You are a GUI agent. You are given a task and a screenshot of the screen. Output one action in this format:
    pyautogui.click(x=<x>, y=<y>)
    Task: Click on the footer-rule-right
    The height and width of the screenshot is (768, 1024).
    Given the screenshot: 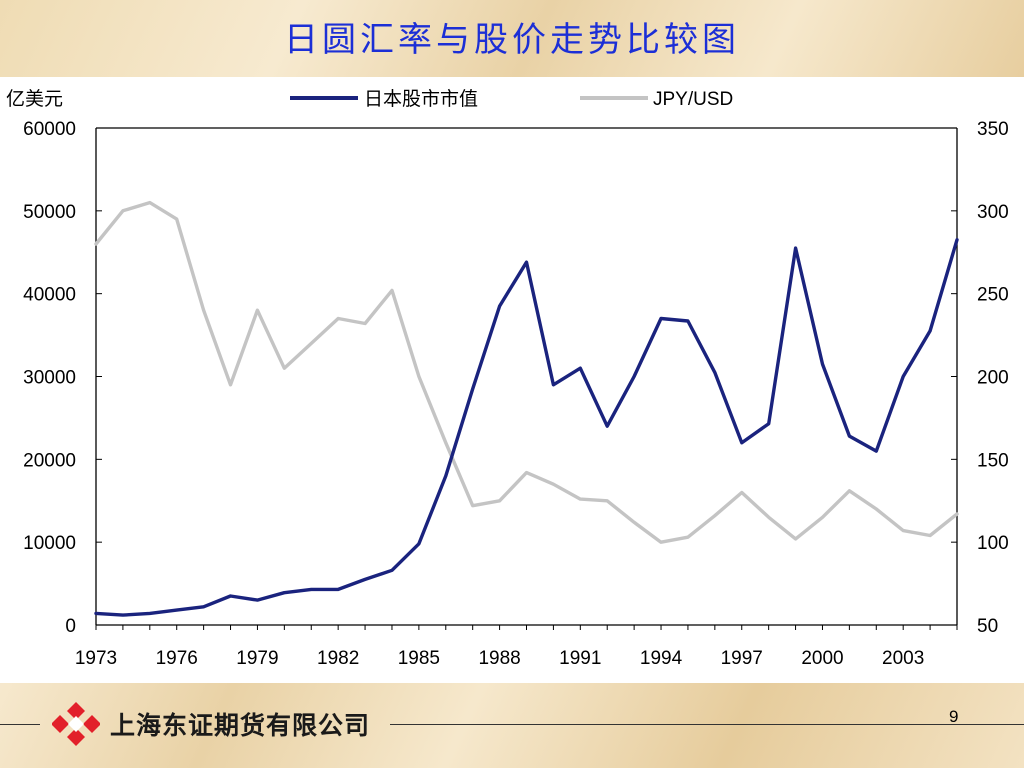 What is the action you would take?
    pyautogui.click(x=707, y=724)
    